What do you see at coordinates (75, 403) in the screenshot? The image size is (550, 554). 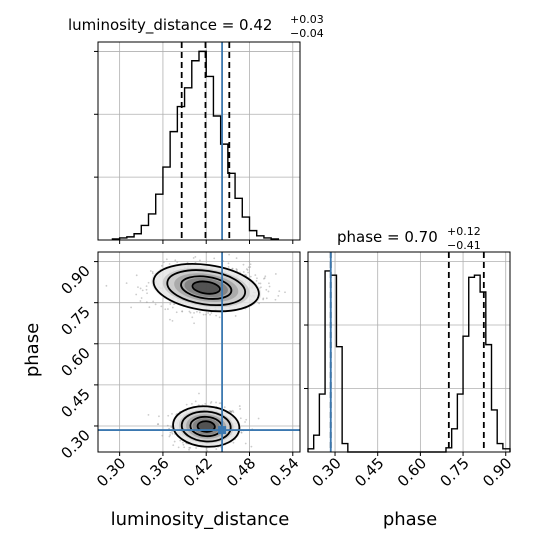 I see `joint-ytick-label-1: 0.45` at bounding box center [75, 403].